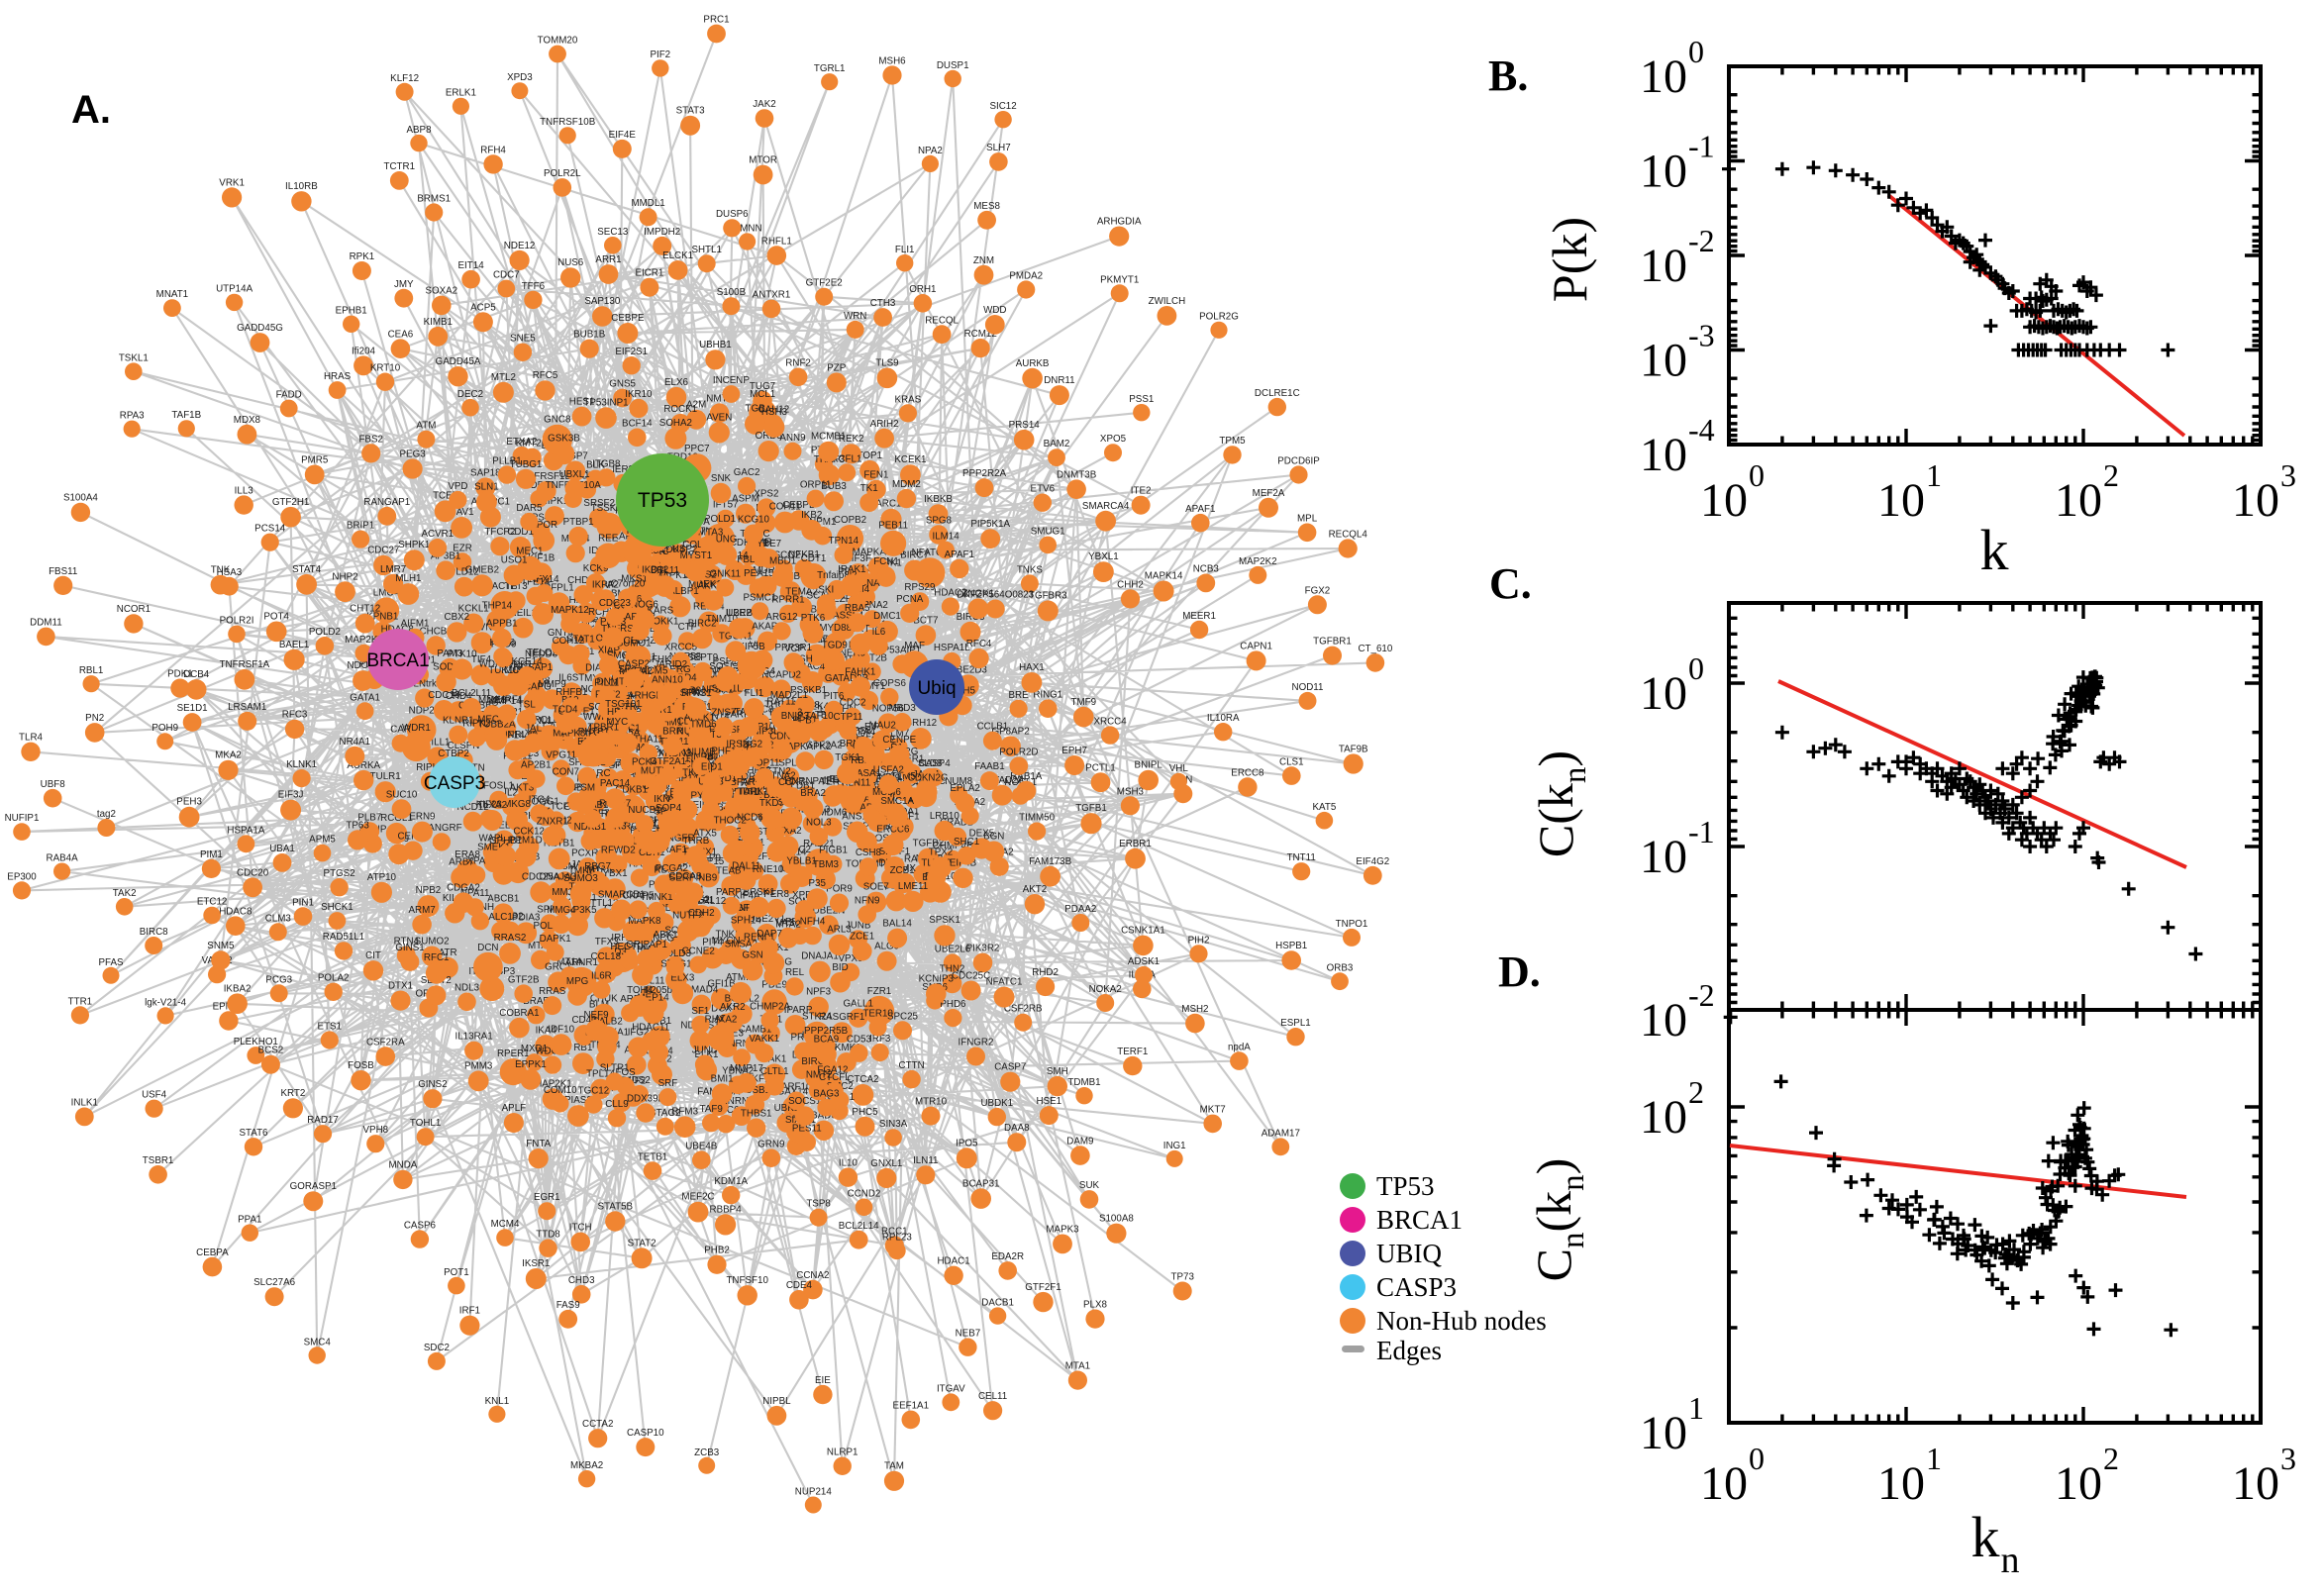  Describe the element at coordinates (1168, 301) in the screenshot. I see `svg-text: ZWILCH` at that location.